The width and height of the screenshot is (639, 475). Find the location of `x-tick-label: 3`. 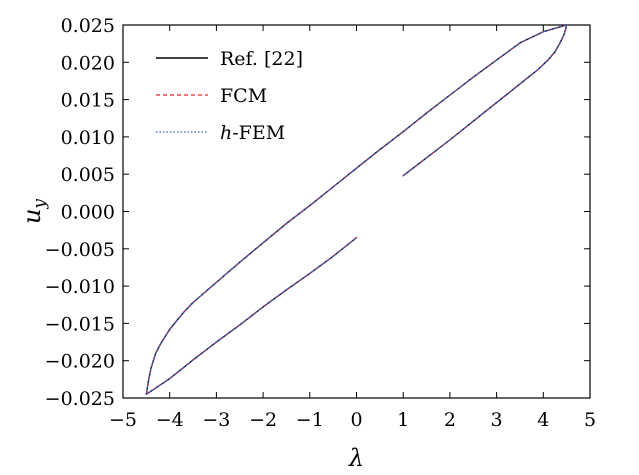

x-tick-label: 3 is located at coordinates (497, 420).